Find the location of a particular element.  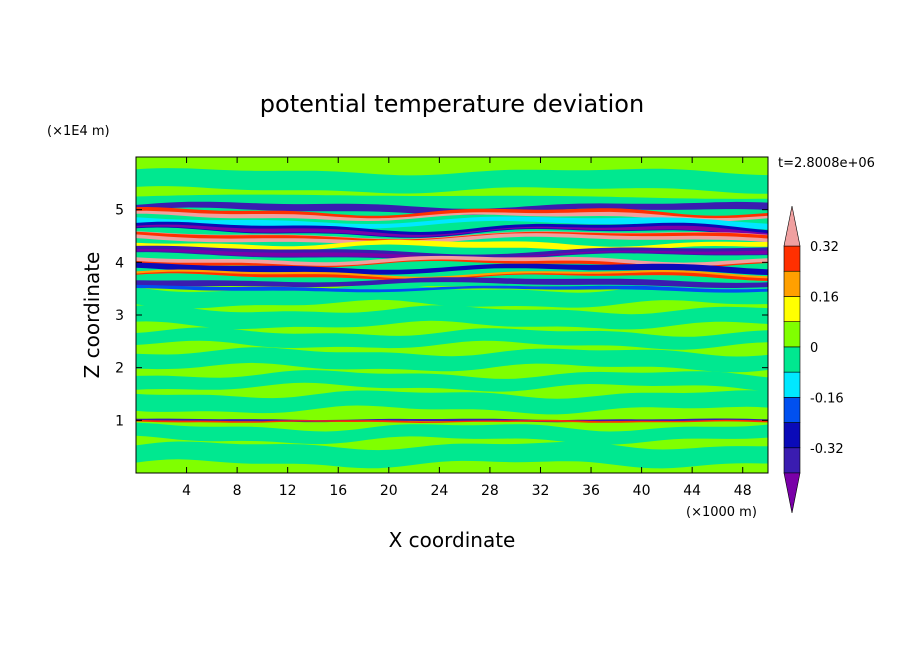

y-tick-label: 1 is located at coordinates (119, 421).